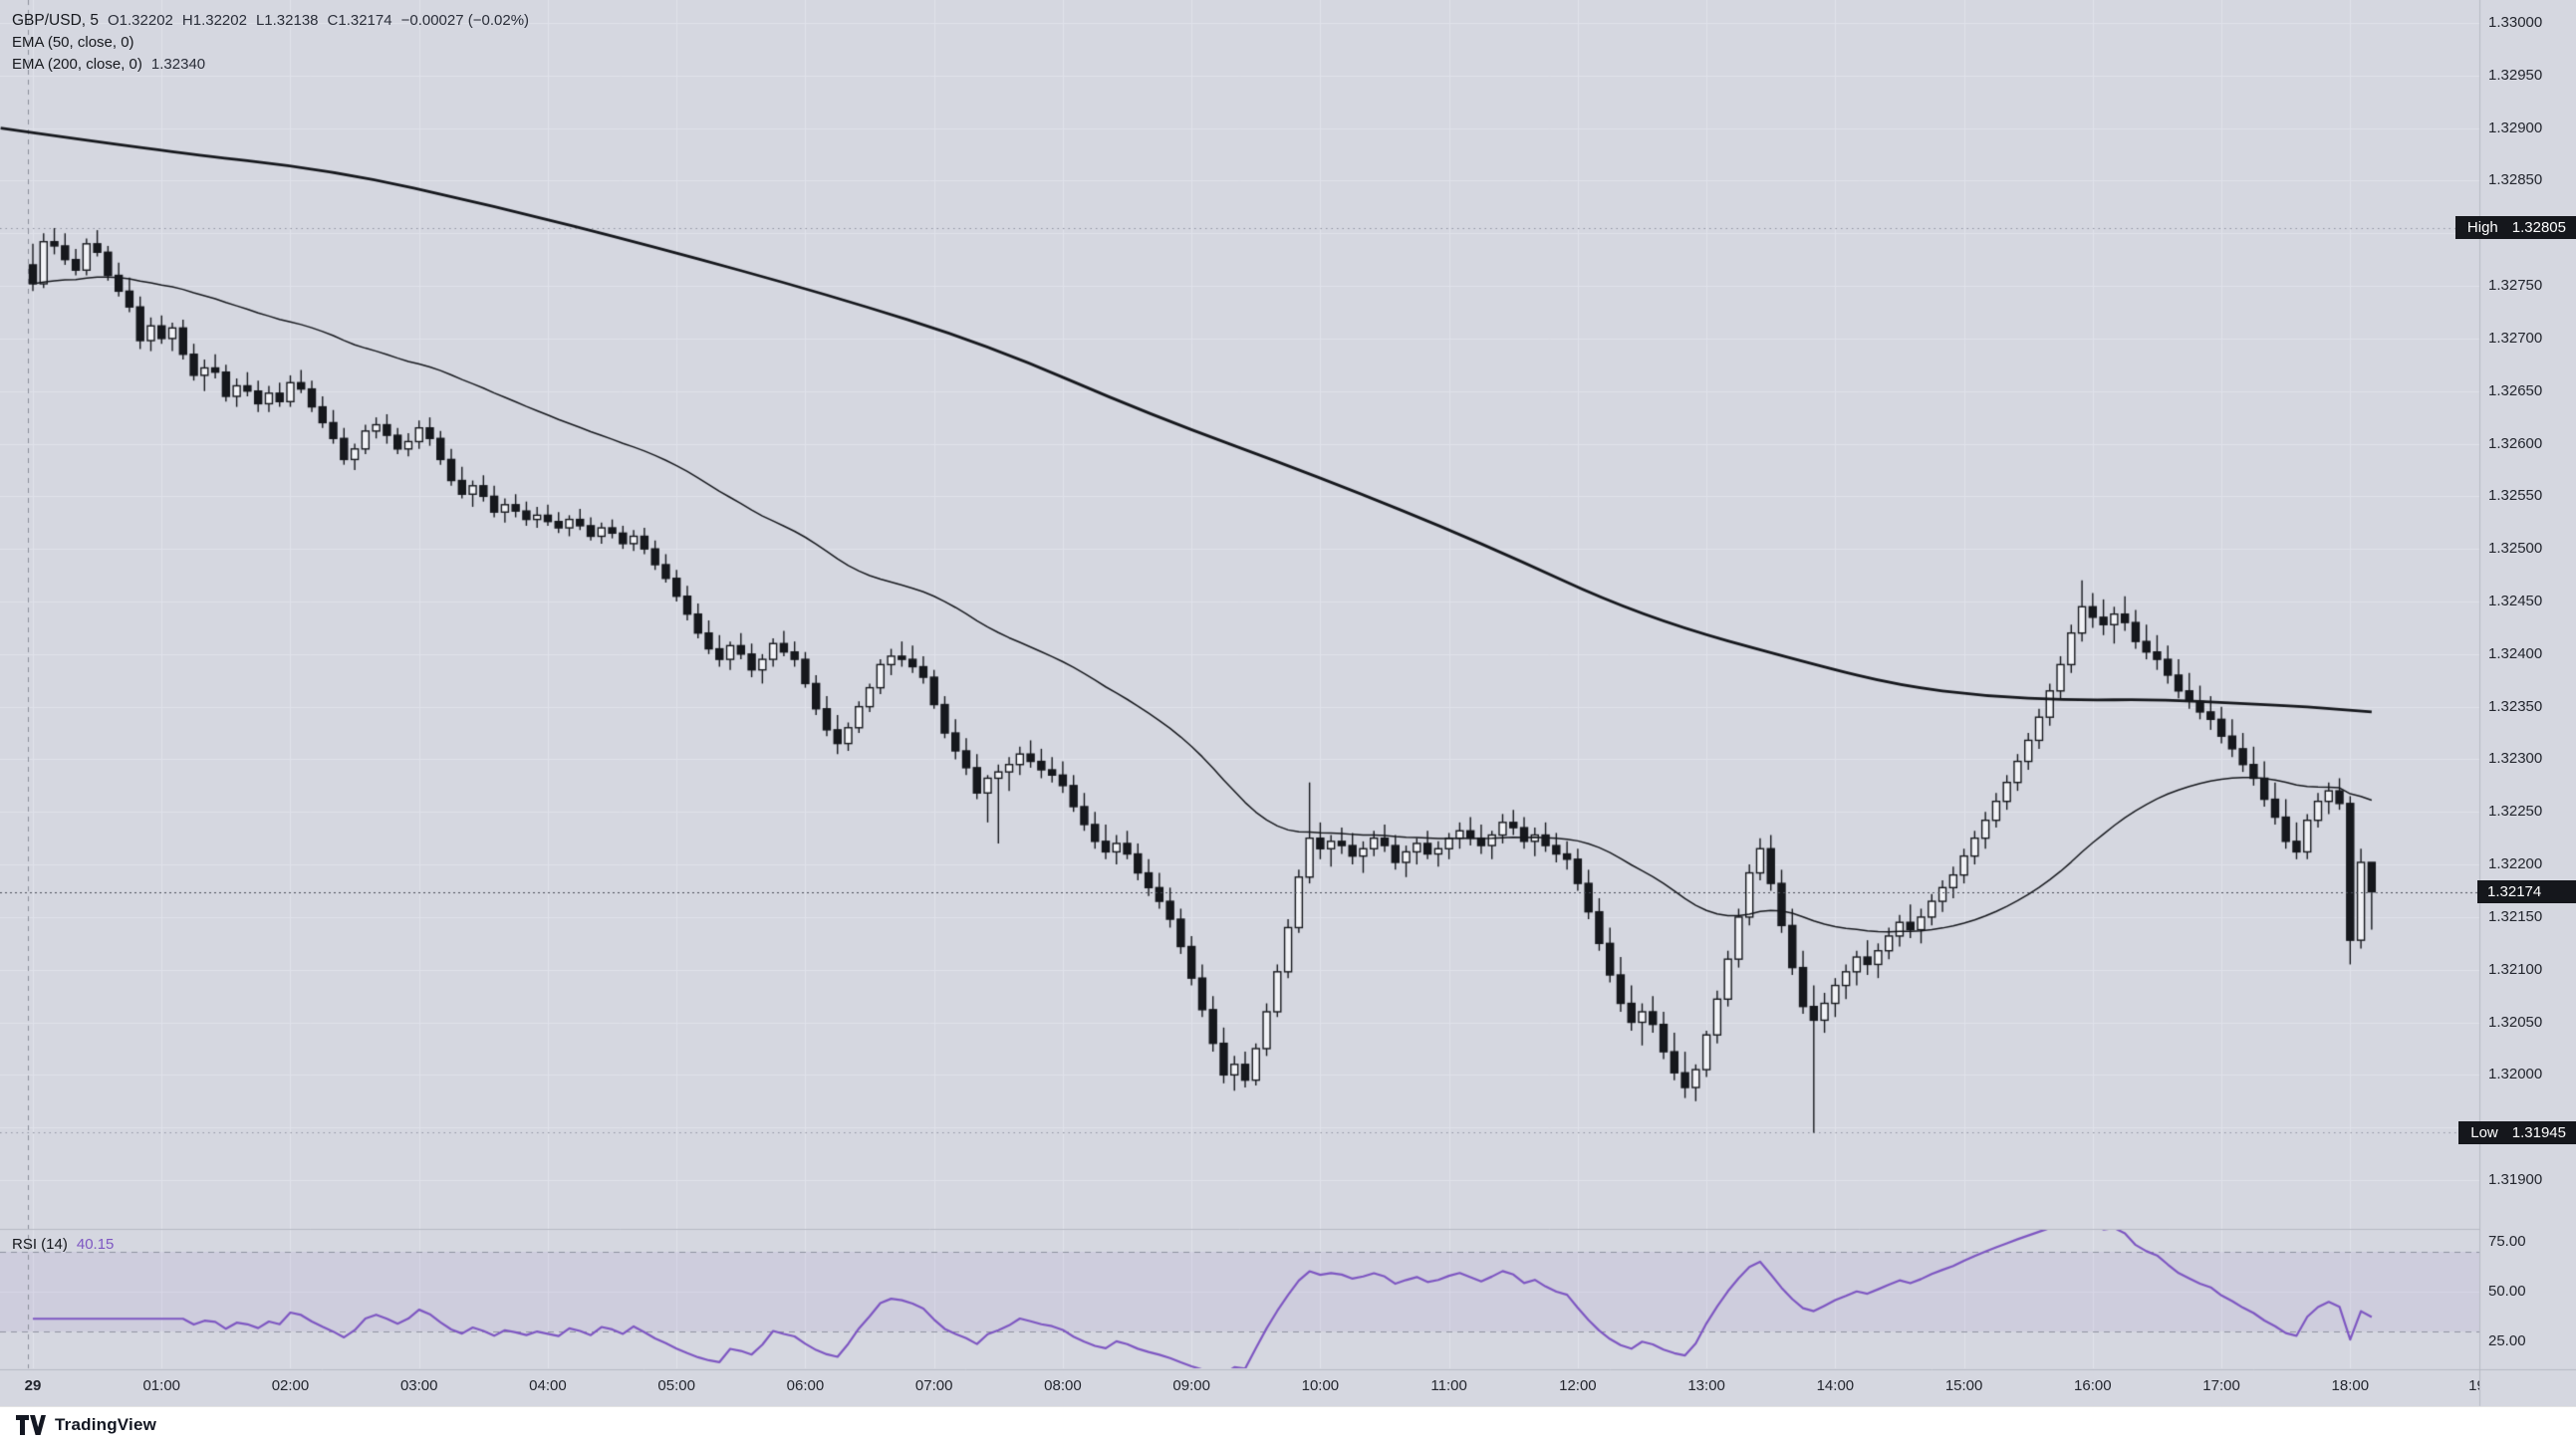  What do you see at coordinates (1835, 1385) in the screenshot?
I see `time-axis-label: 14:00` at bounding box center [1835, 1385].